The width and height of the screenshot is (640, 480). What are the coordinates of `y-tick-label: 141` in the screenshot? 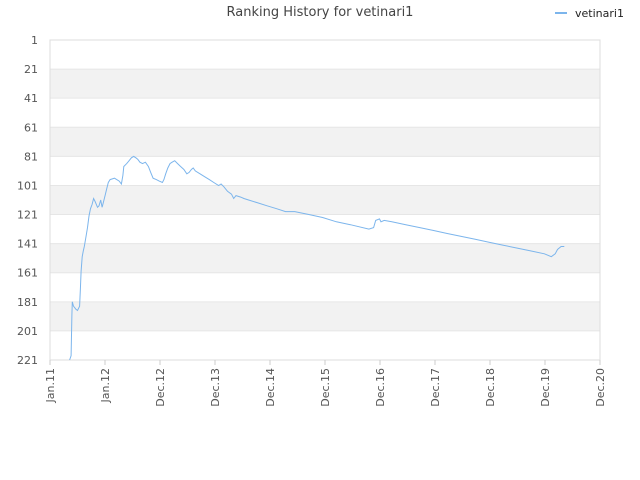 It's located at (27, 244).